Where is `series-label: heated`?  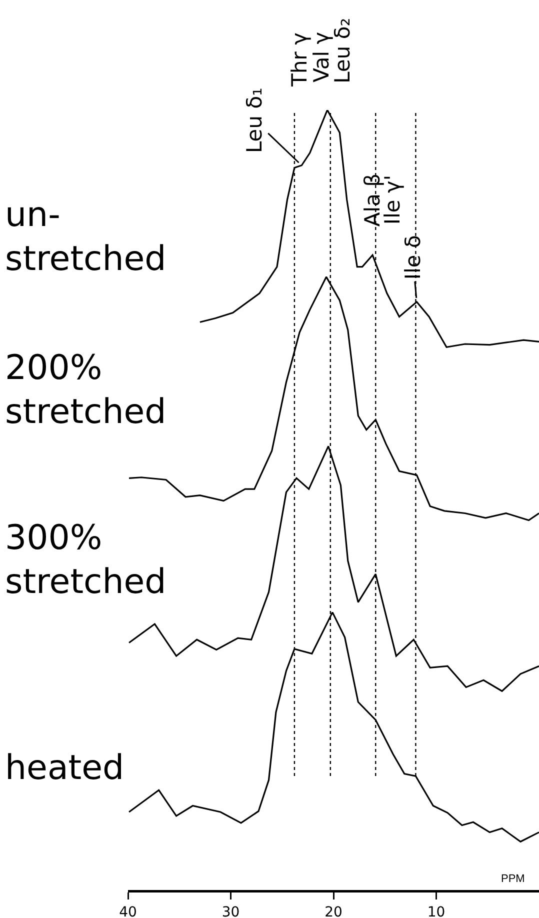
series-label: heated is located at coordinates (64, 768).